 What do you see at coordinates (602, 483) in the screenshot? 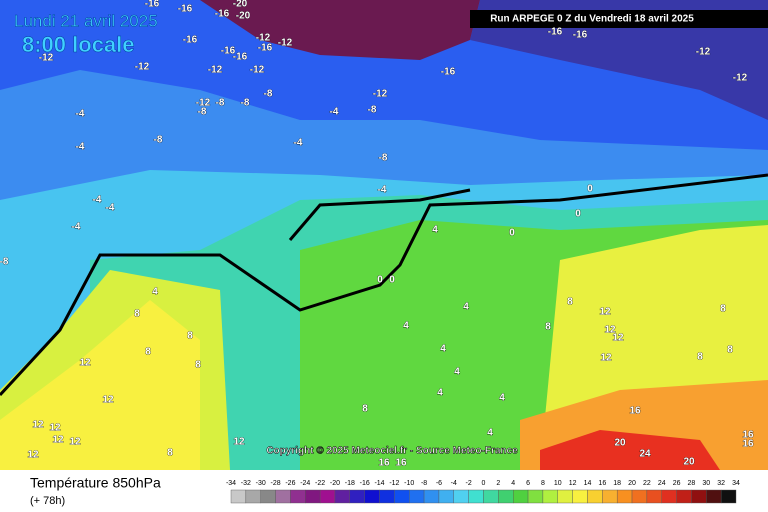
I see `legend-tick-label: 16` at bounding box center [602, 483].